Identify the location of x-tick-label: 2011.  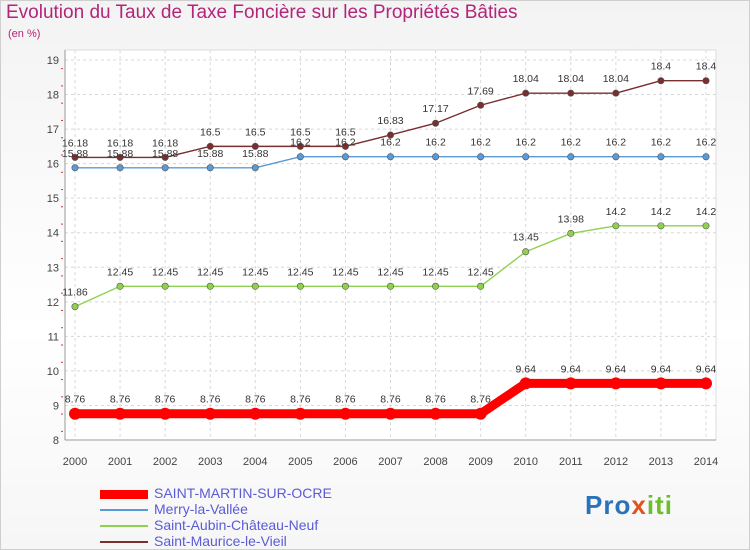
(571, 462).